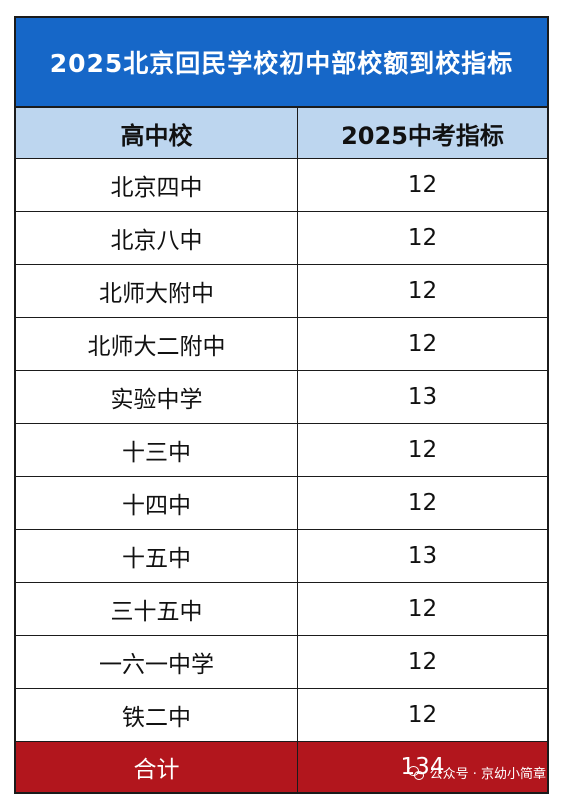 The image size is (564, 796). What do you see at coordinates (157, 450) in the screenshot?
I see `school-cell: 十三中` at bounding box center [157, 450].